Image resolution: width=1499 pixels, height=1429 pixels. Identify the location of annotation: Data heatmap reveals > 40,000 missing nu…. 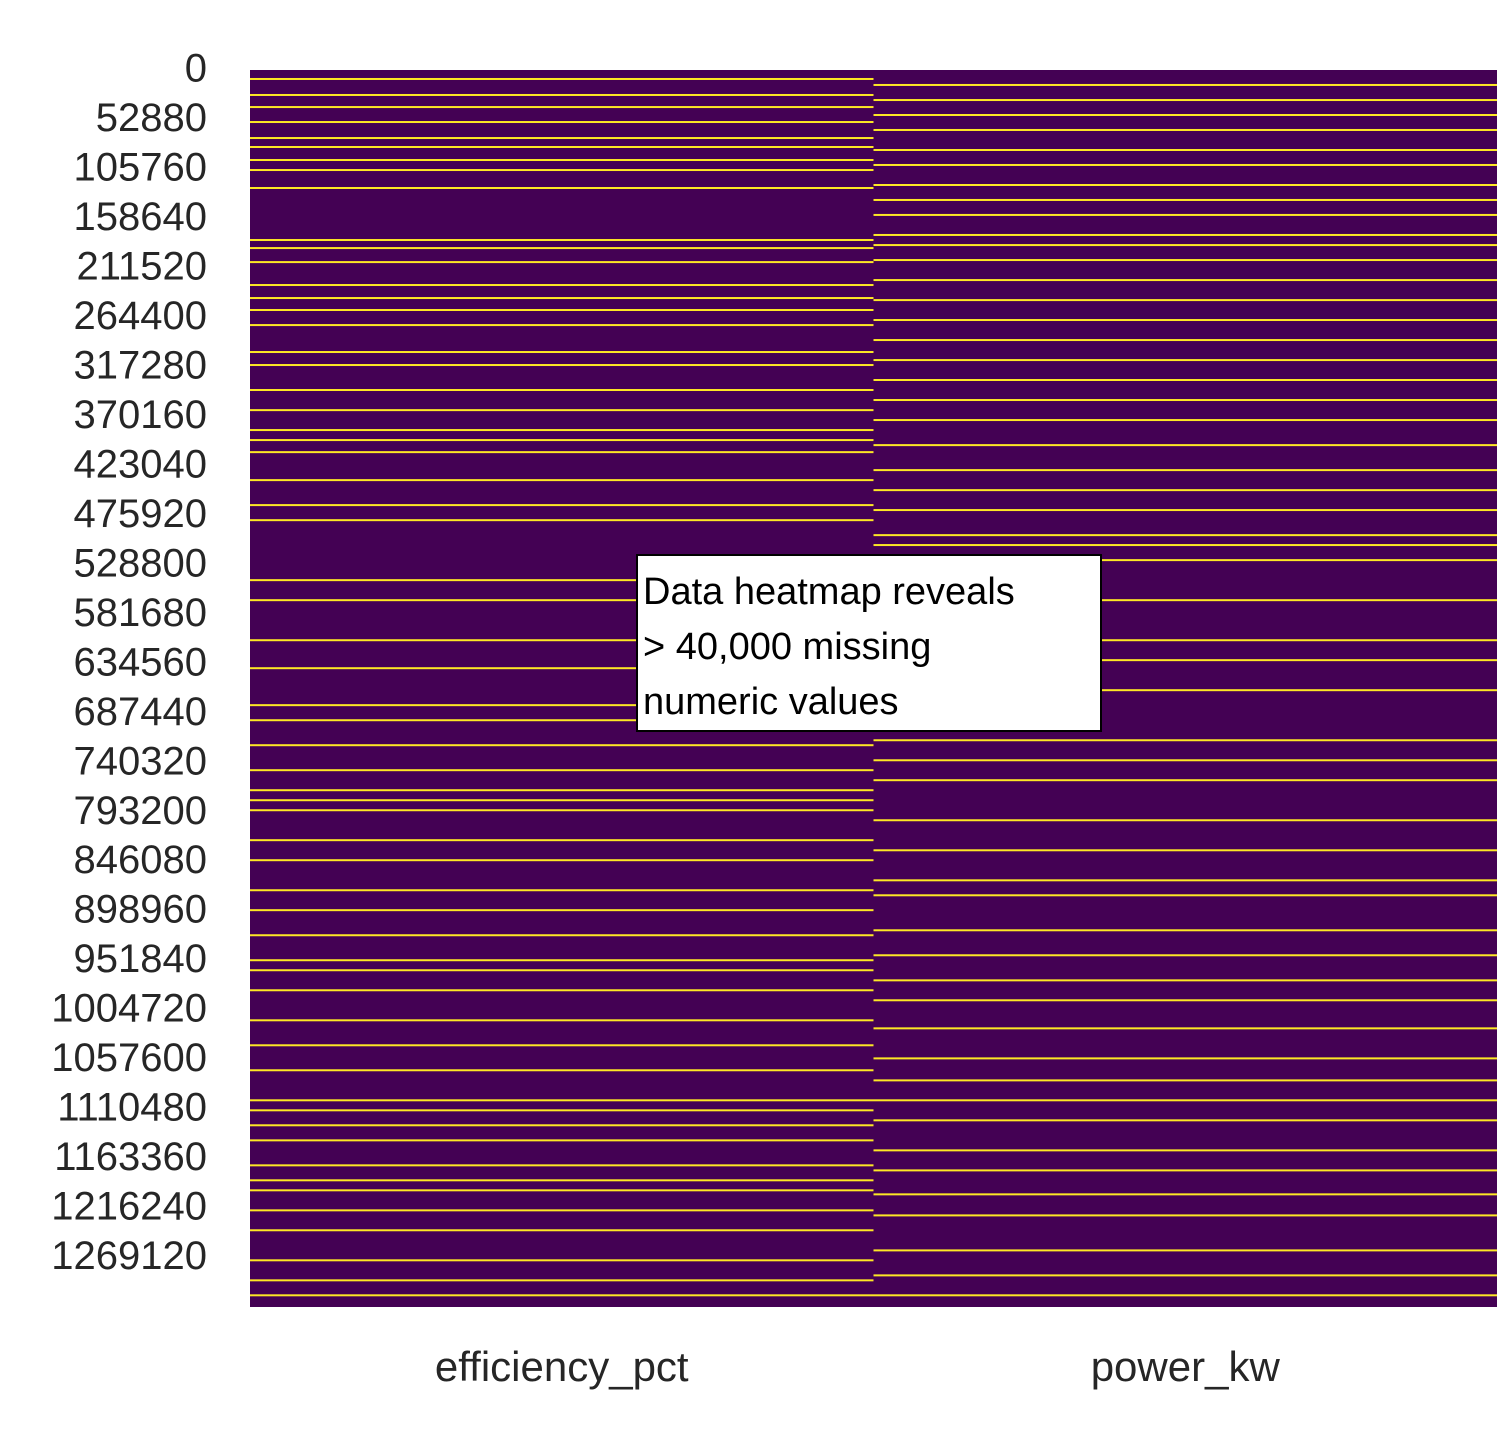
(869, 643).